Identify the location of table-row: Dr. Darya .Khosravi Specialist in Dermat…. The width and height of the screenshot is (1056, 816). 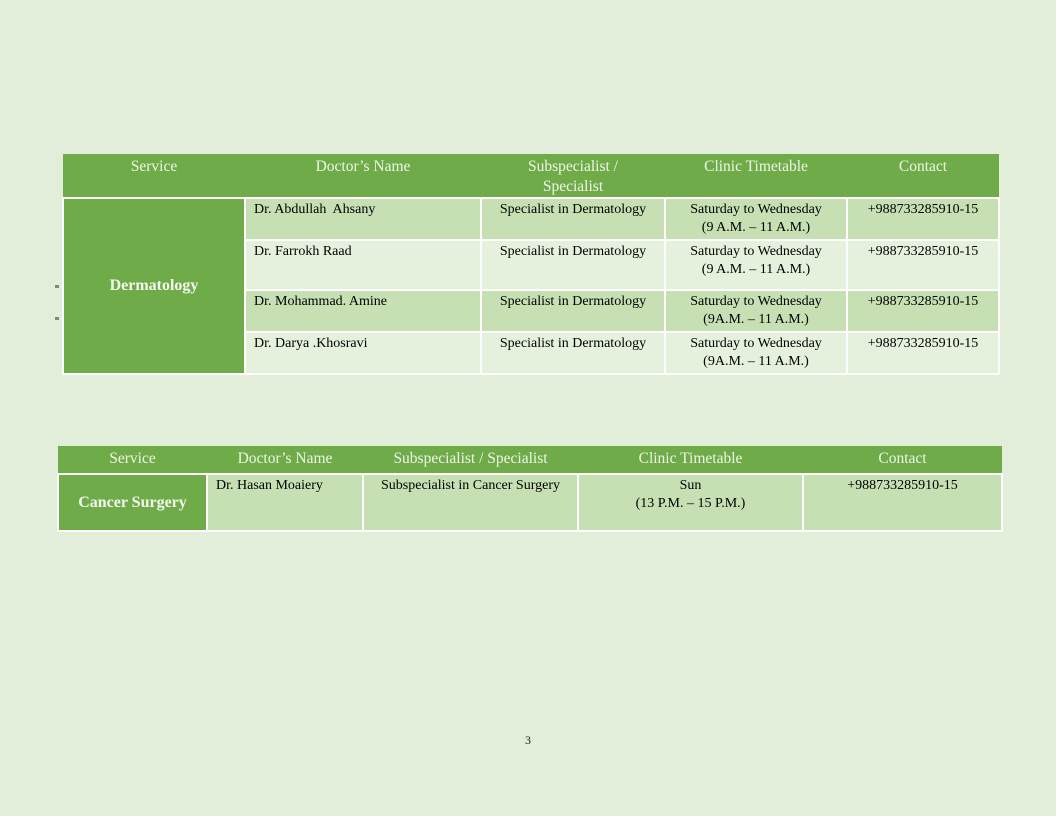
(531, 353).